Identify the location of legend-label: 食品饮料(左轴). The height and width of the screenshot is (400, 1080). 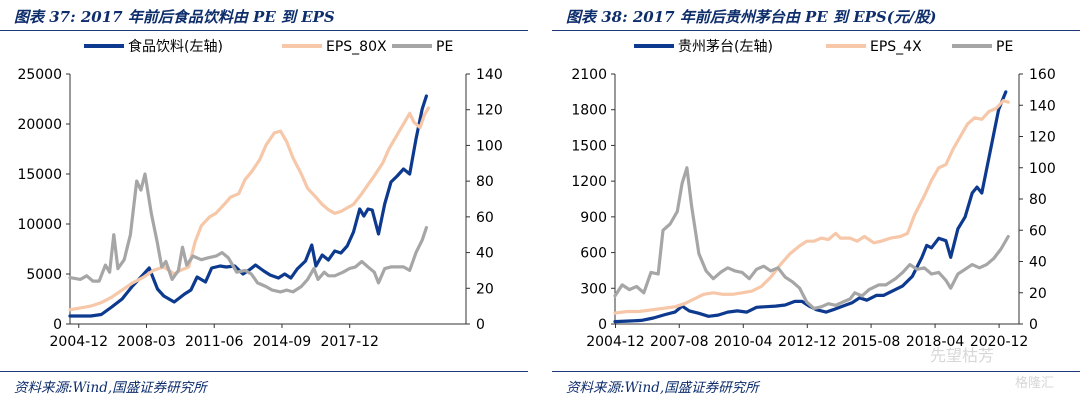
(175, 46).